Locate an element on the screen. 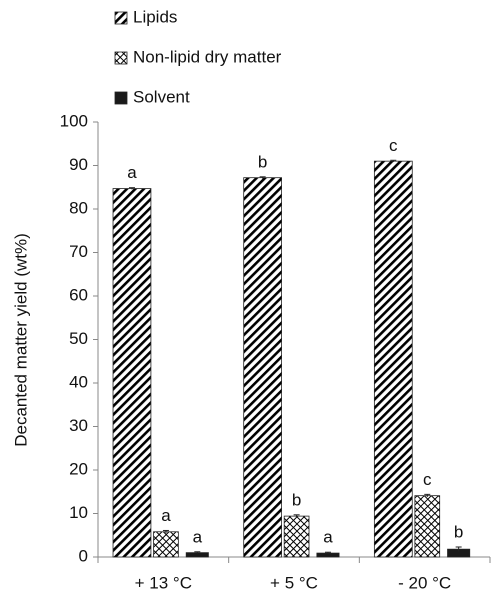 The width and height of the screenshot is (499, 599). y-tick-label: 60 is located at coordinates (78, 294).